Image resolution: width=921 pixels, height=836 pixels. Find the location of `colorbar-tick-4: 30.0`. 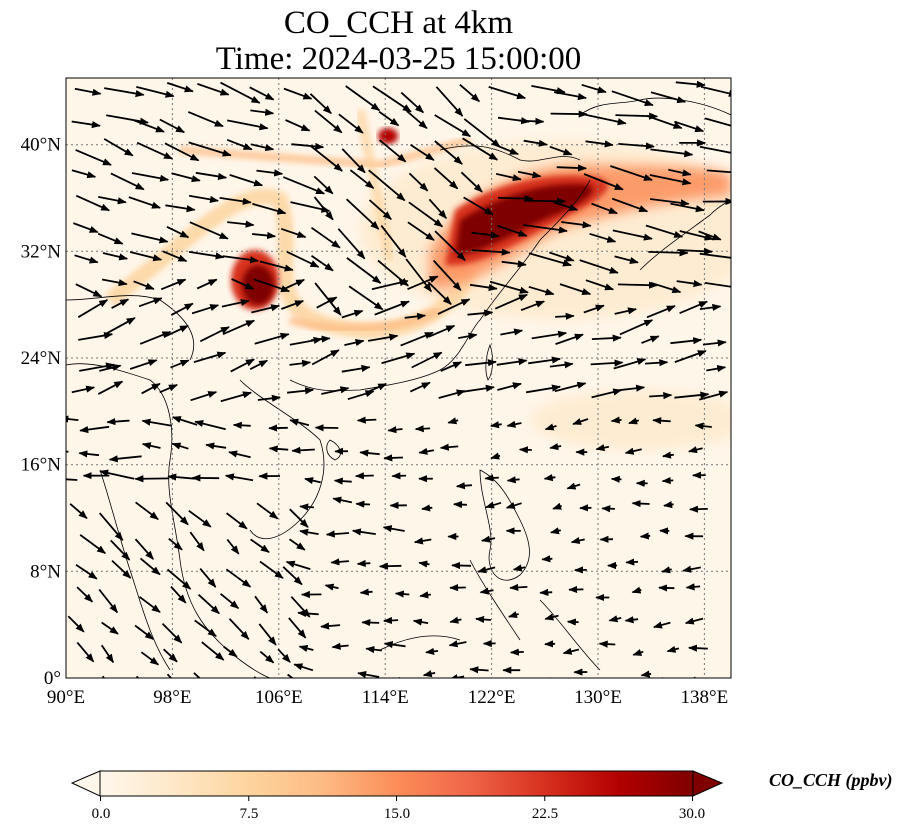

colorbar-tick-4: 30.0 is located at coordinates (692, 814).